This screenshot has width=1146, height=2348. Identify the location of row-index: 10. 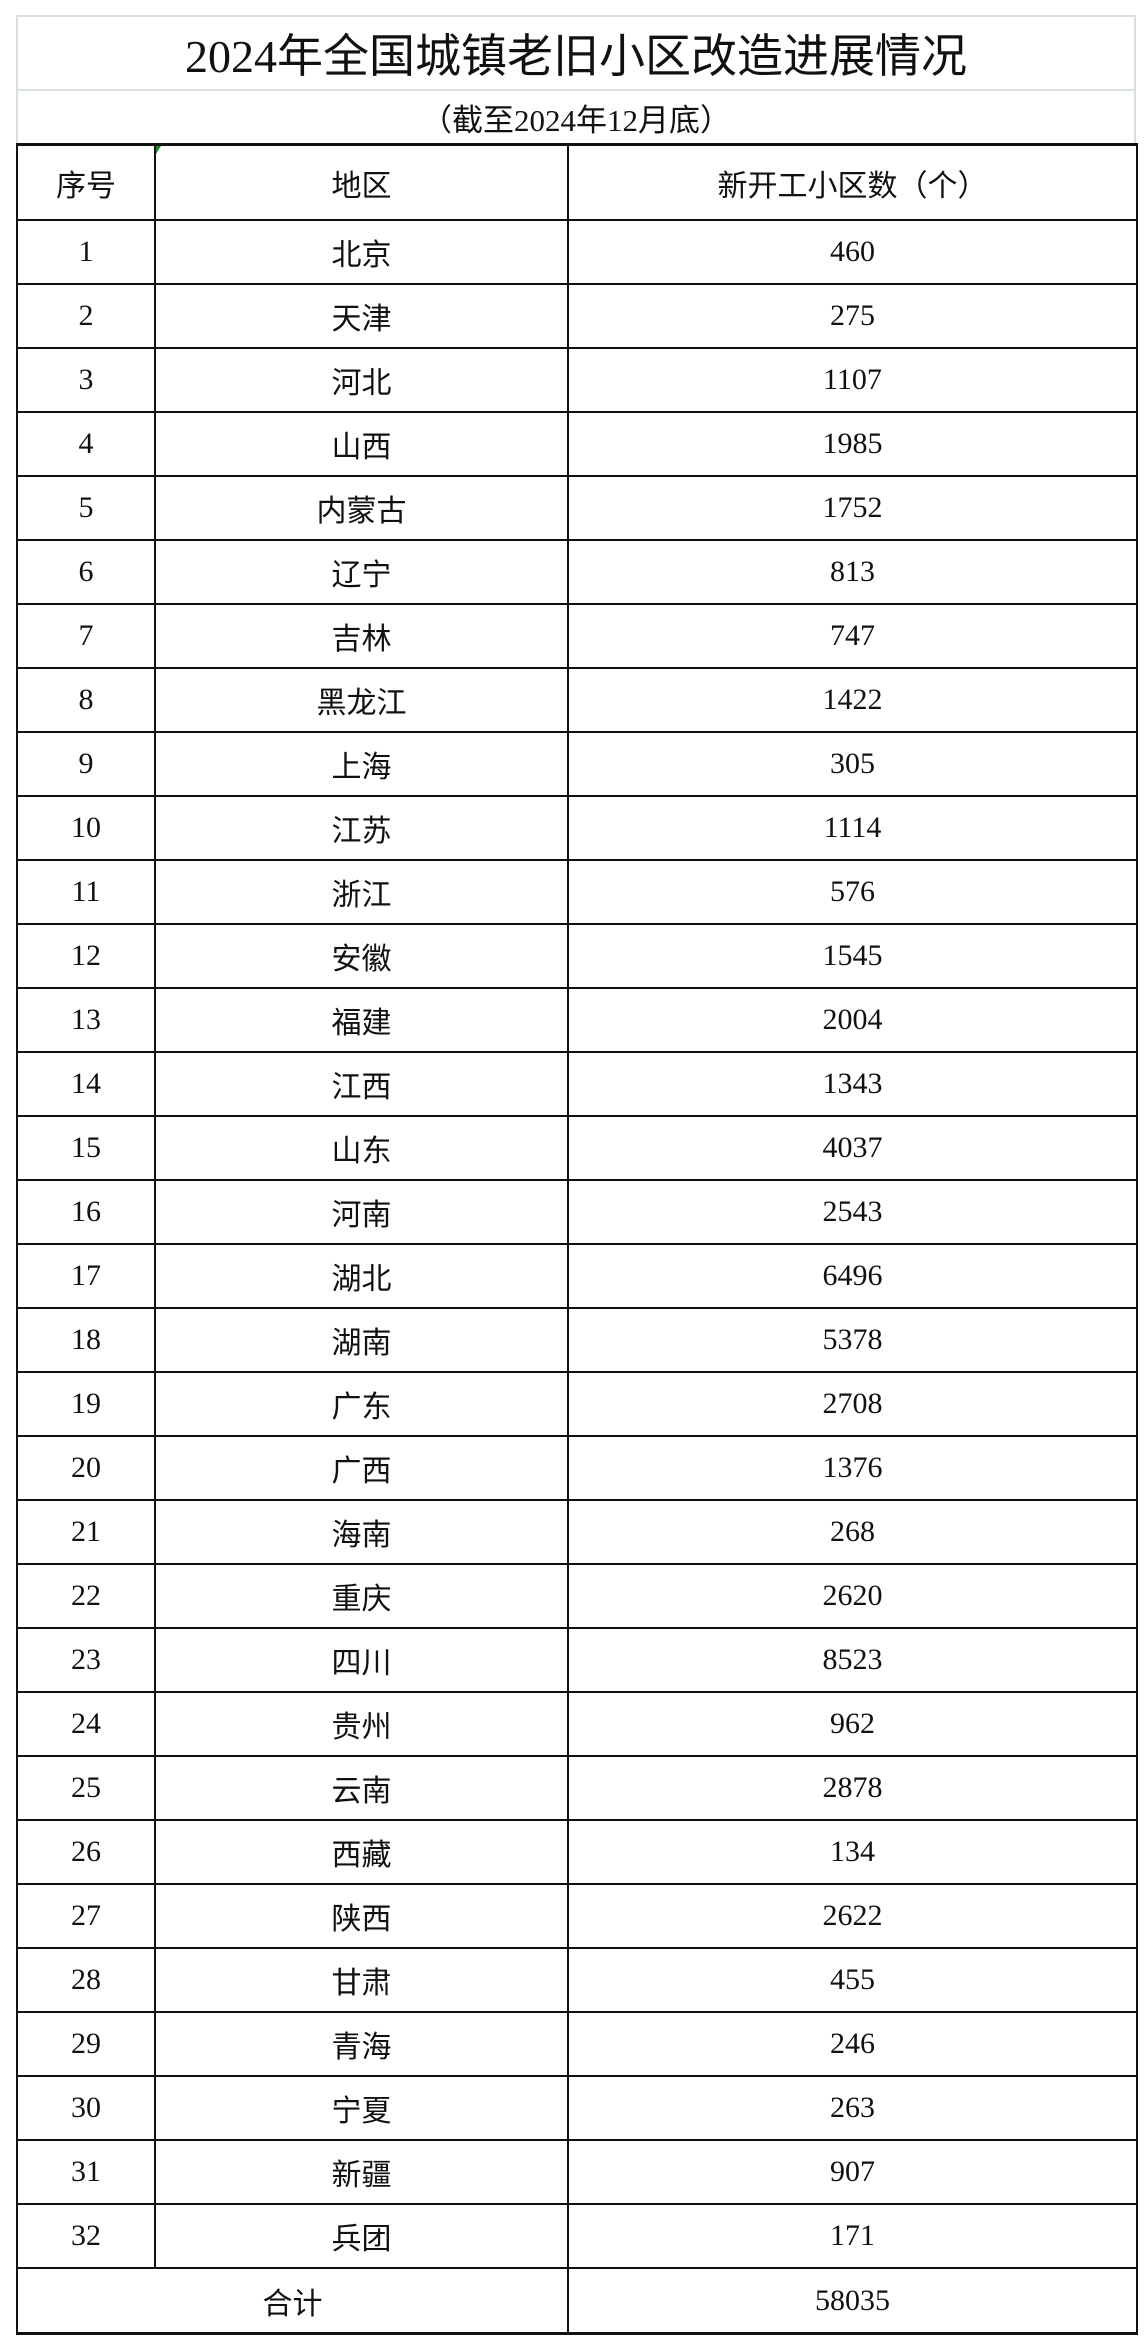
(86, 828).